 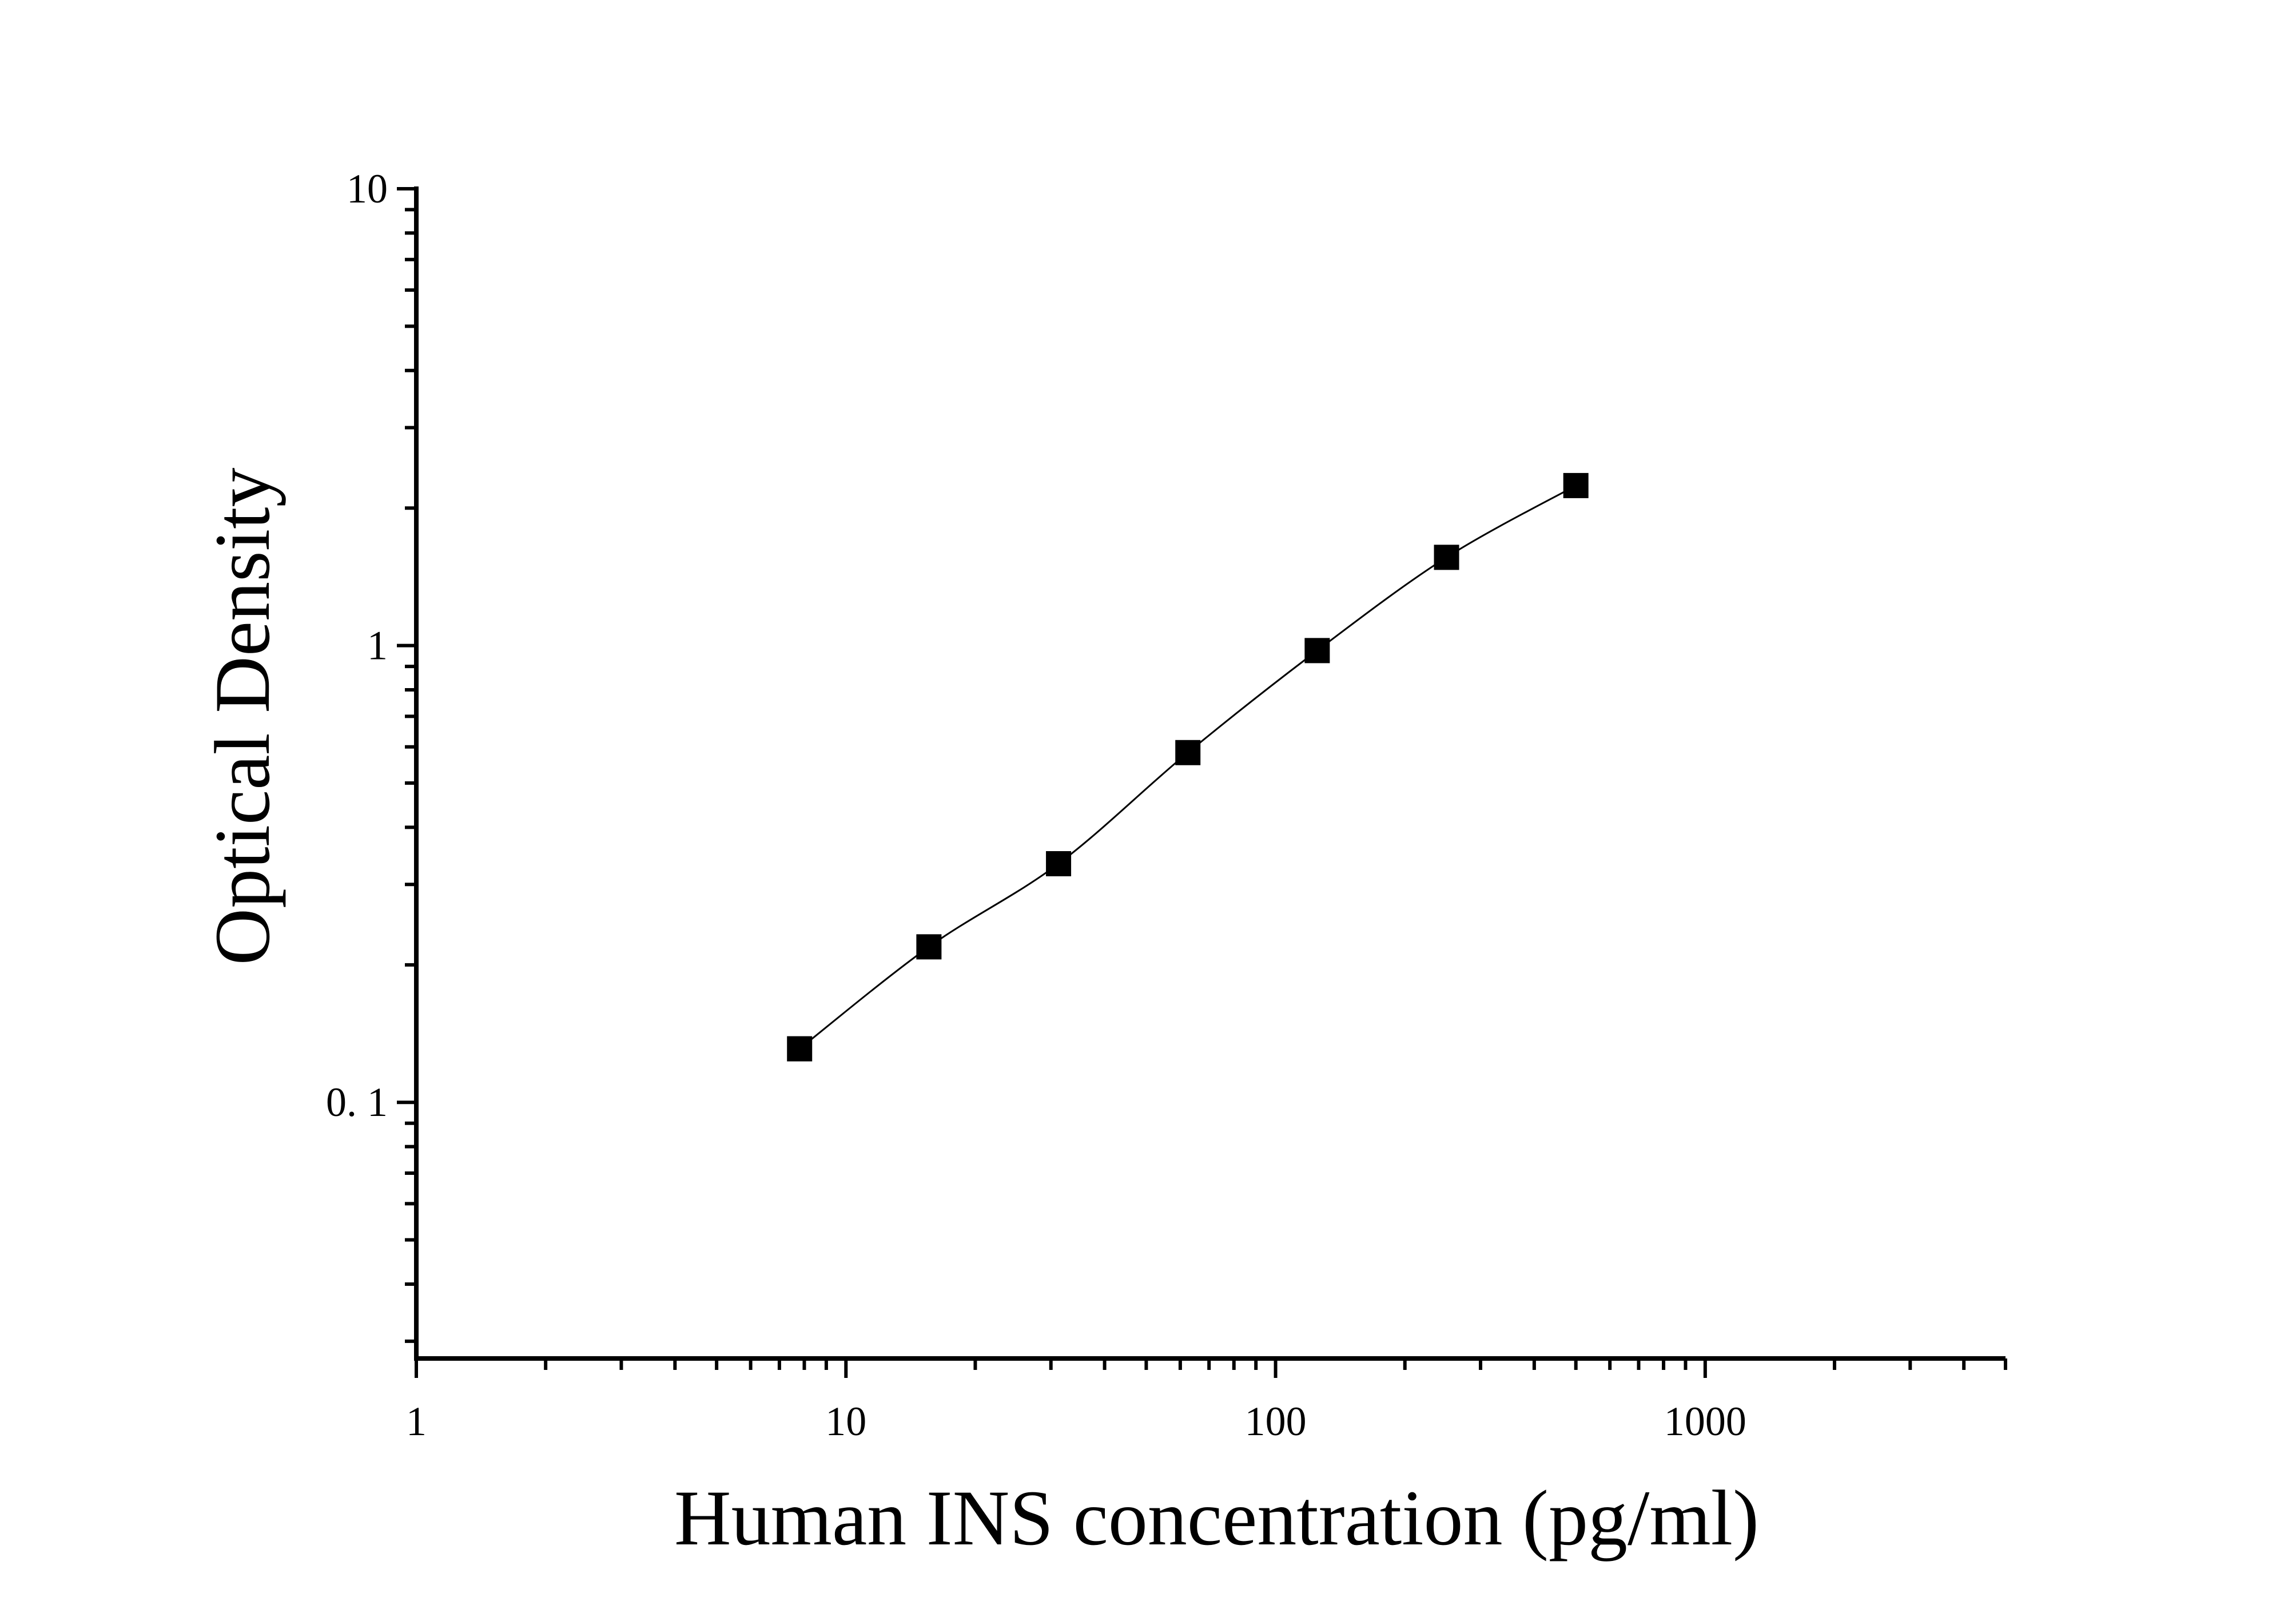 I want to click on fit-curve-layer, so click(x=1188, y=767).